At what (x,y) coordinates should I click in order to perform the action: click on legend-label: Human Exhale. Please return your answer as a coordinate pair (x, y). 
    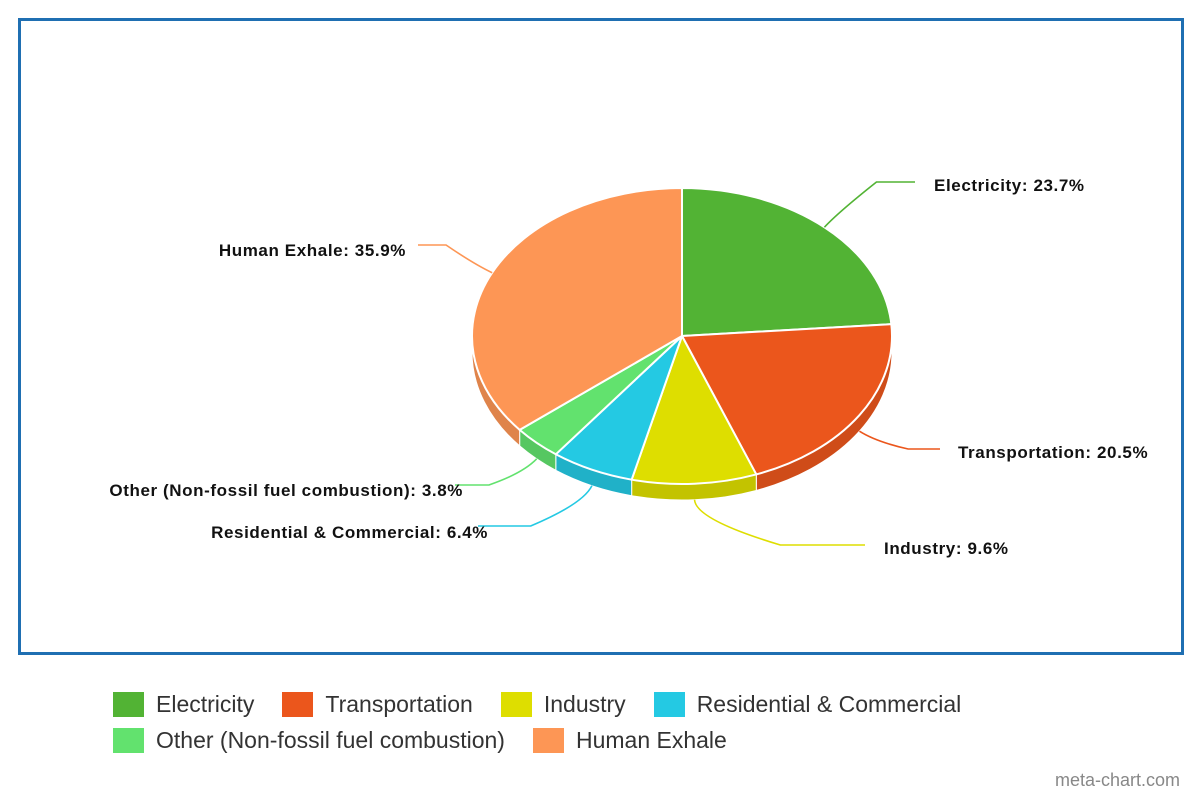
    Looking at the image, I should click on (651, 739).